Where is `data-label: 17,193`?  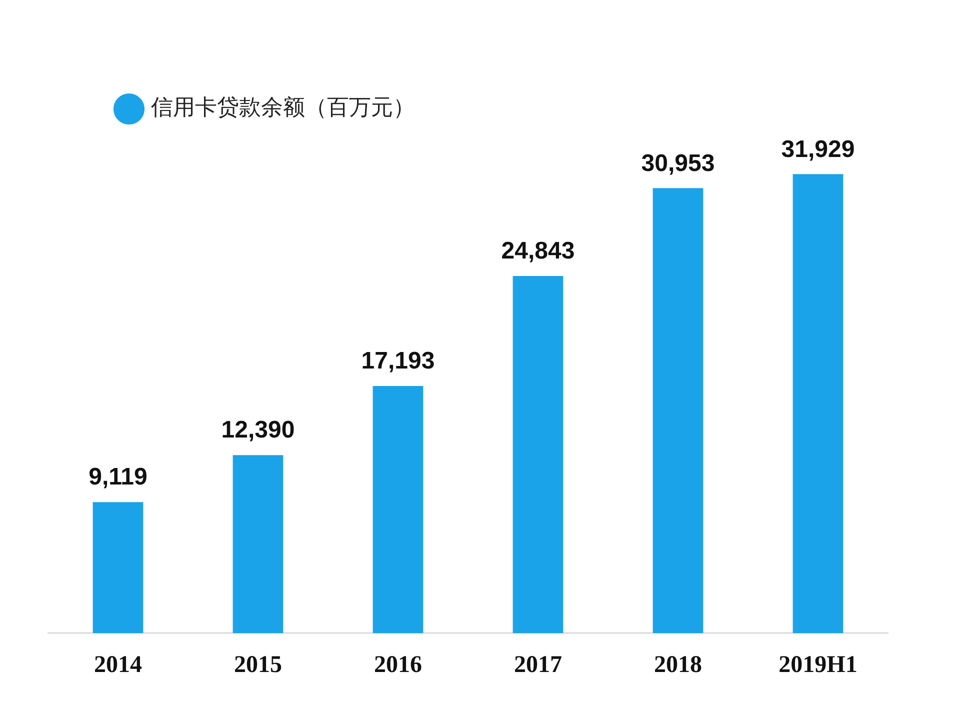 data-label: 17,193 is located at coordinates (398, 361).